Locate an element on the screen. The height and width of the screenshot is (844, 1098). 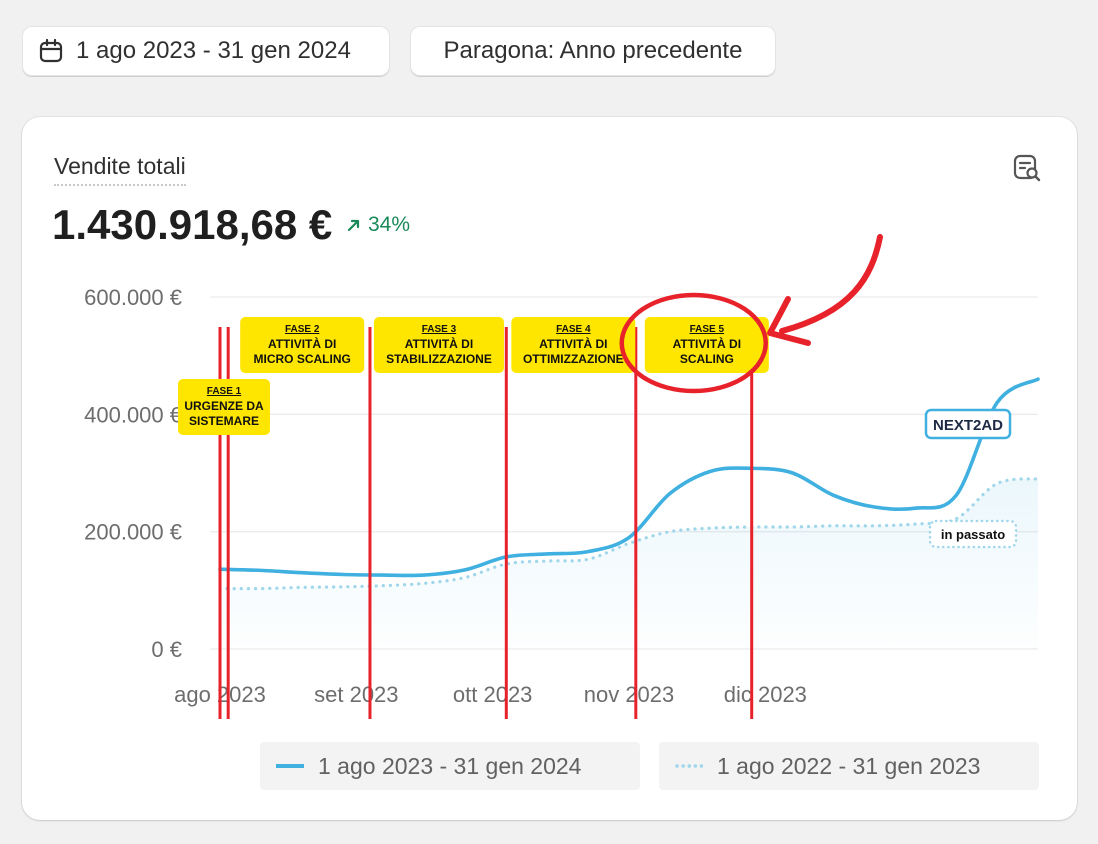
y-tick-label: 0 € is located at coordinates (166, 649).